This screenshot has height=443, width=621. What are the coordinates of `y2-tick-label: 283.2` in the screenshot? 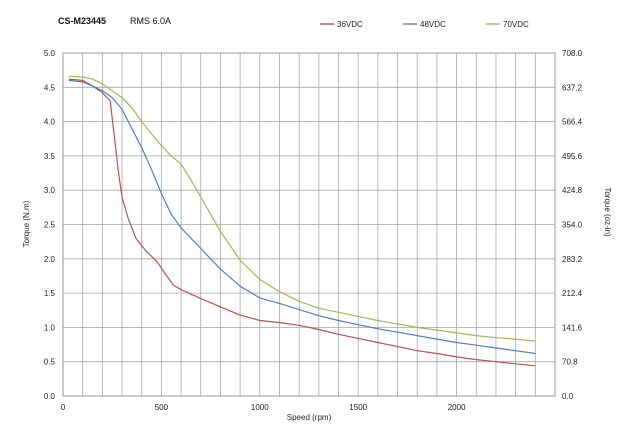 It's located at (572, 259).